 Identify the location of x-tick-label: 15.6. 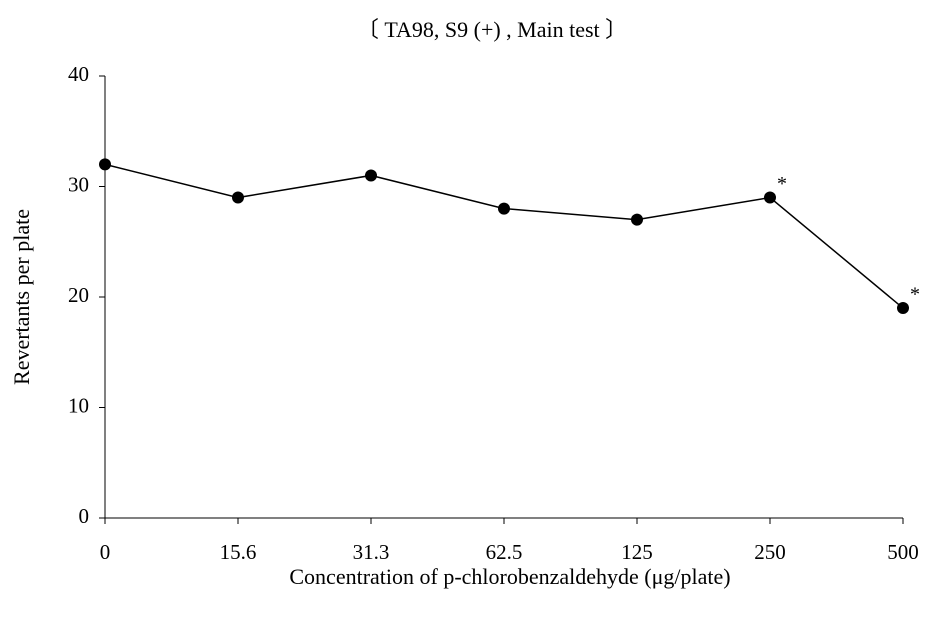
(238, 552).